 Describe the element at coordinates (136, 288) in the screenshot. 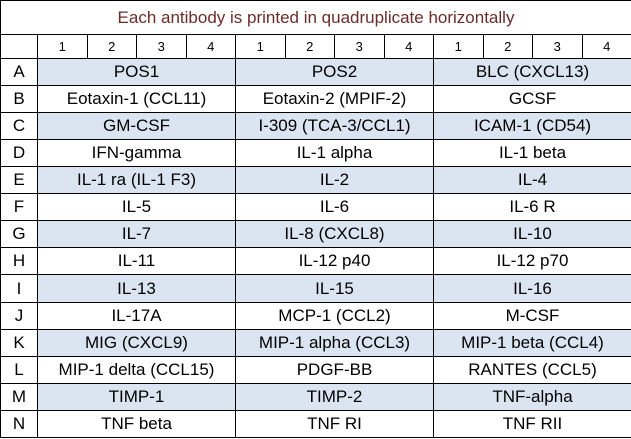

I see `antibody-cell: IL-13` at that location.